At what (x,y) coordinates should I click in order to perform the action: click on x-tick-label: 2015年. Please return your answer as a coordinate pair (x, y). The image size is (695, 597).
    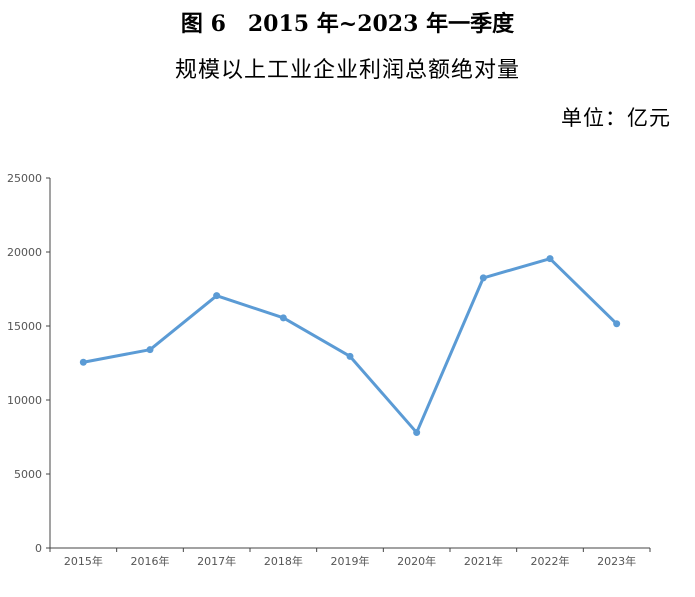
    Looking at the image, I should click on (83, 561).